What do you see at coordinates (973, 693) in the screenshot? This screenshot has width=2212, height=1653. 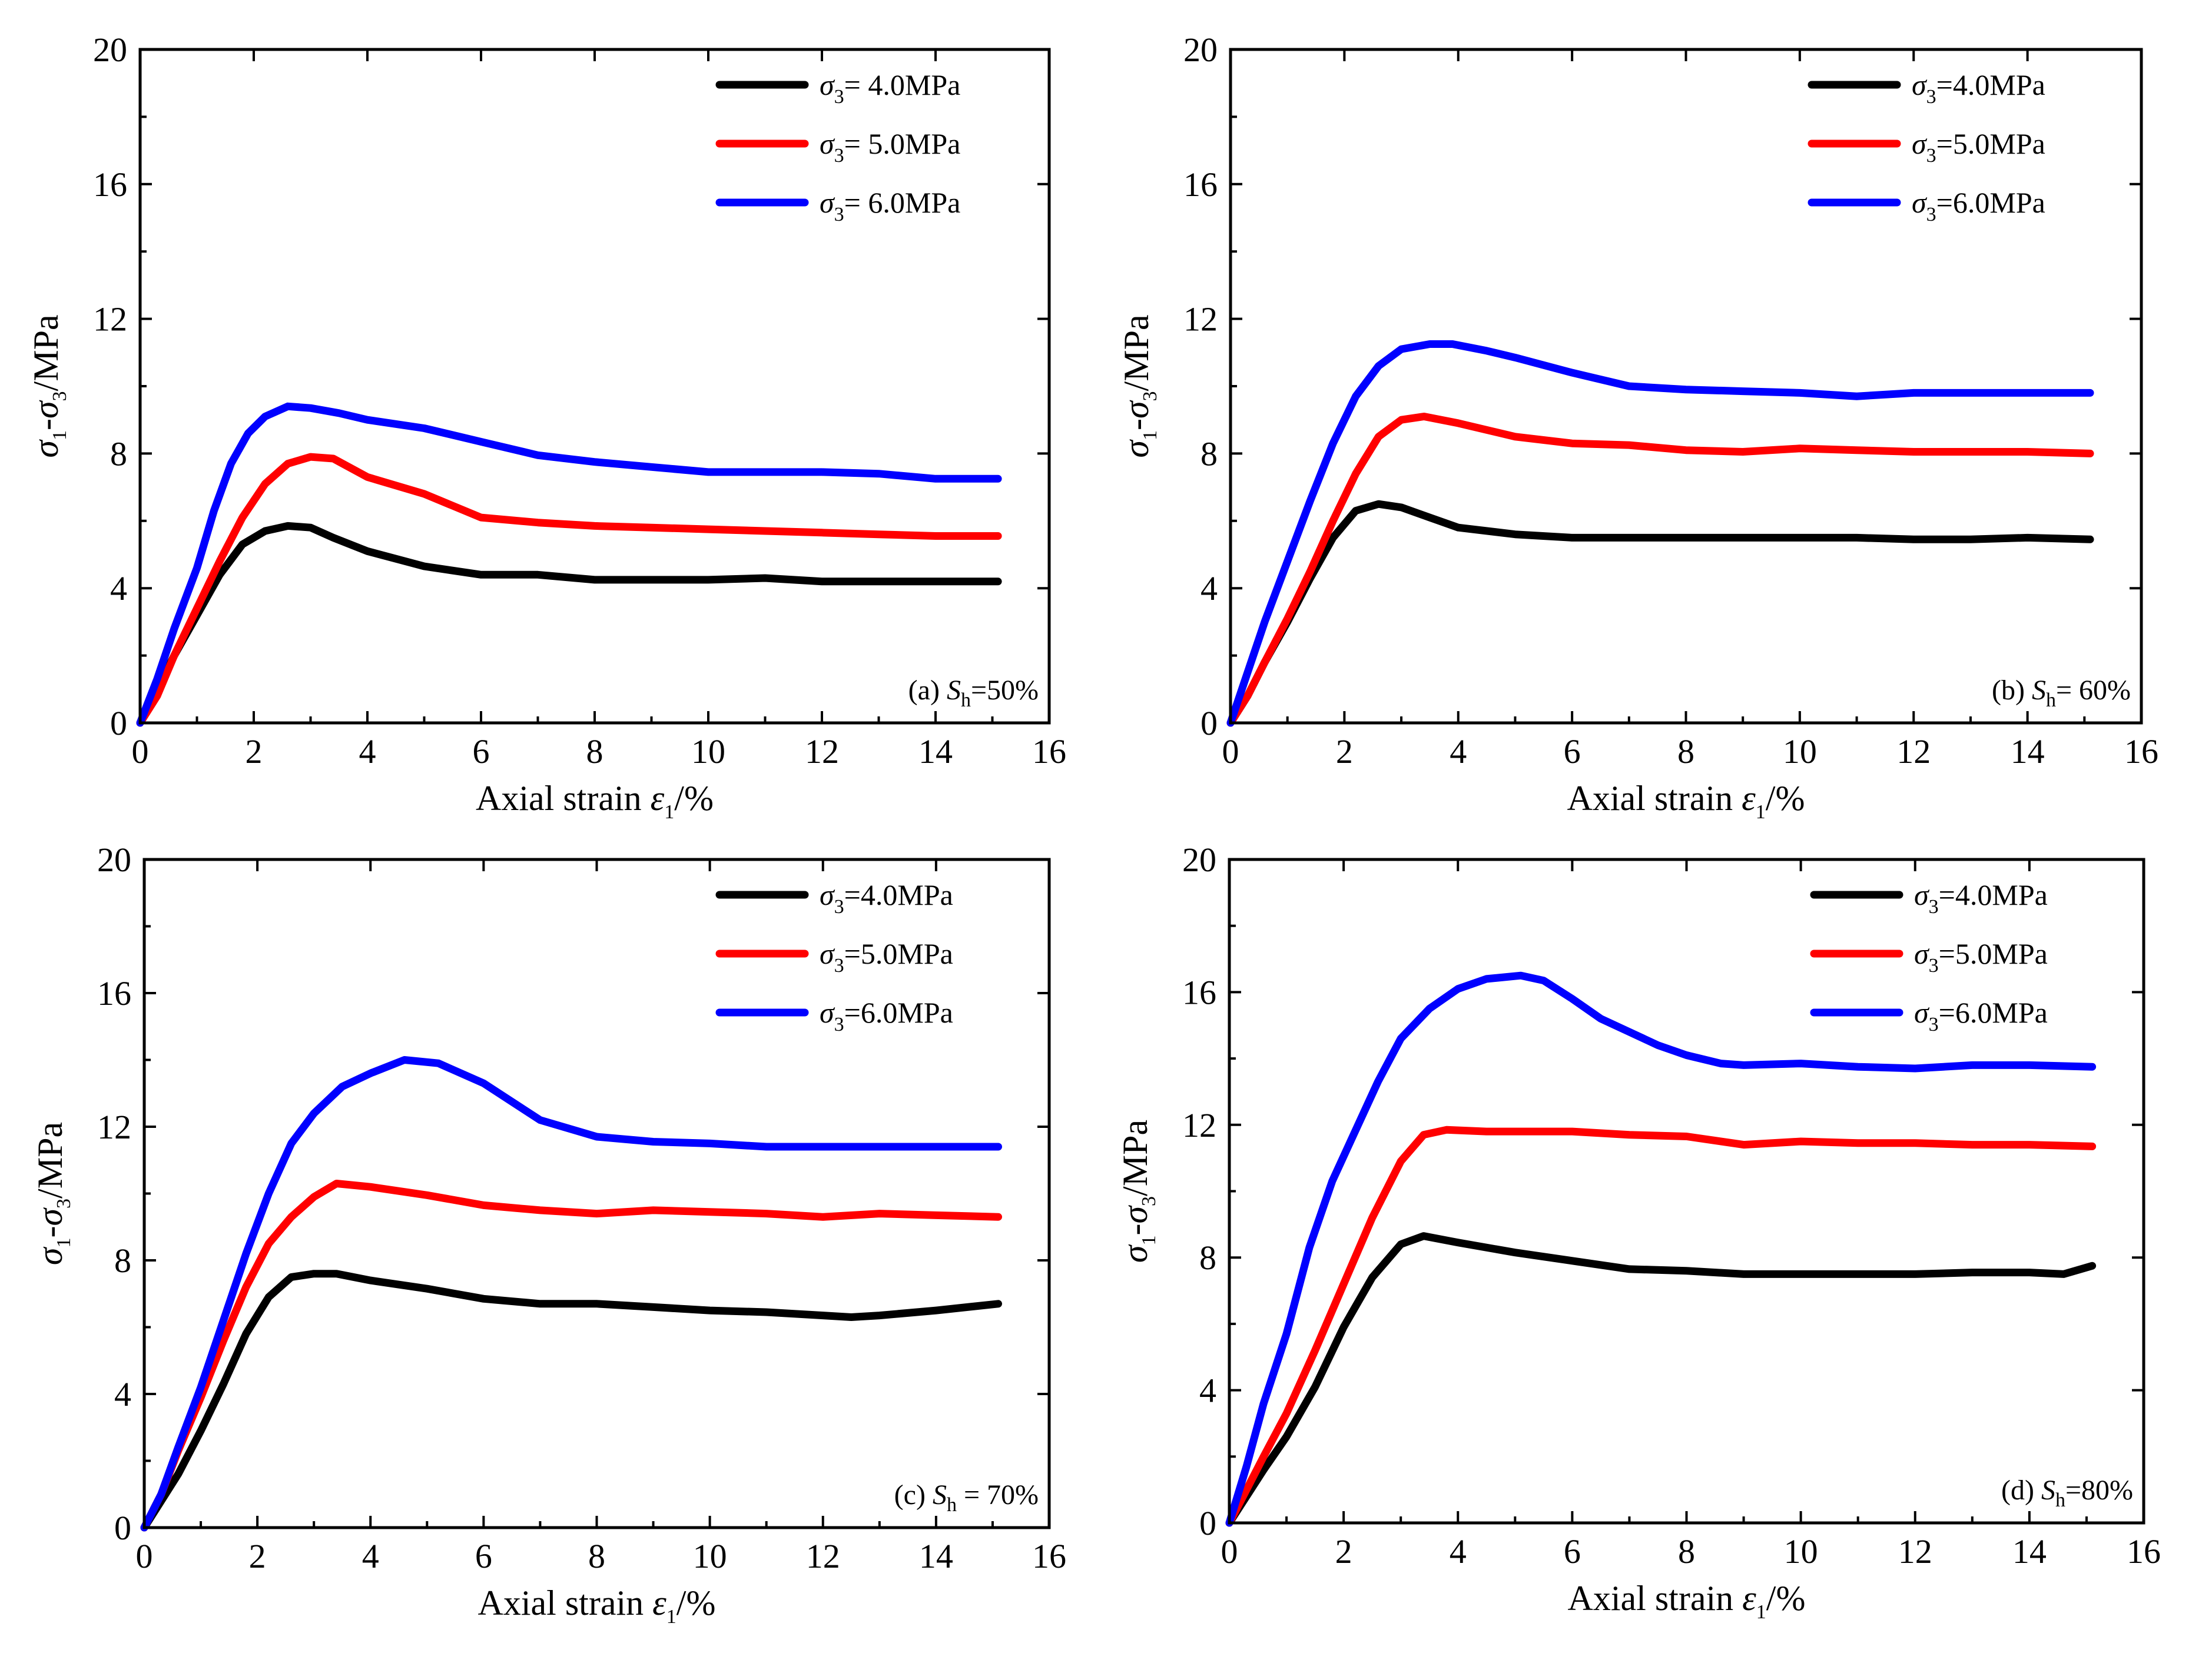 I see `panel-label: (a) Sh=50%` at bounding box center [973, 693].